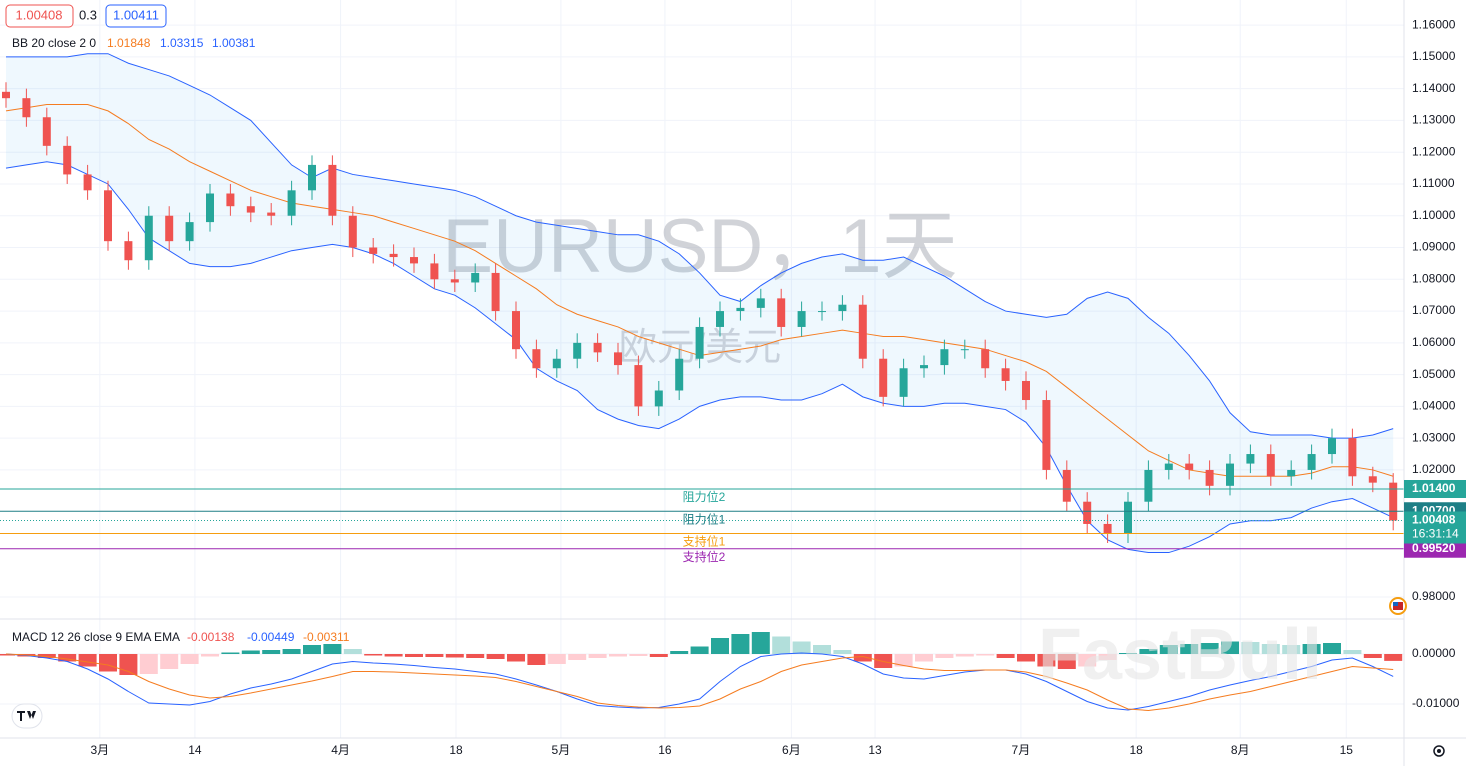 Image resolution: width=1466 pixels, height=766 pixels. Describe the element at coordinates (1434, 342) in the screenshot. I see `y-tick-label: 1.06000` at that location.